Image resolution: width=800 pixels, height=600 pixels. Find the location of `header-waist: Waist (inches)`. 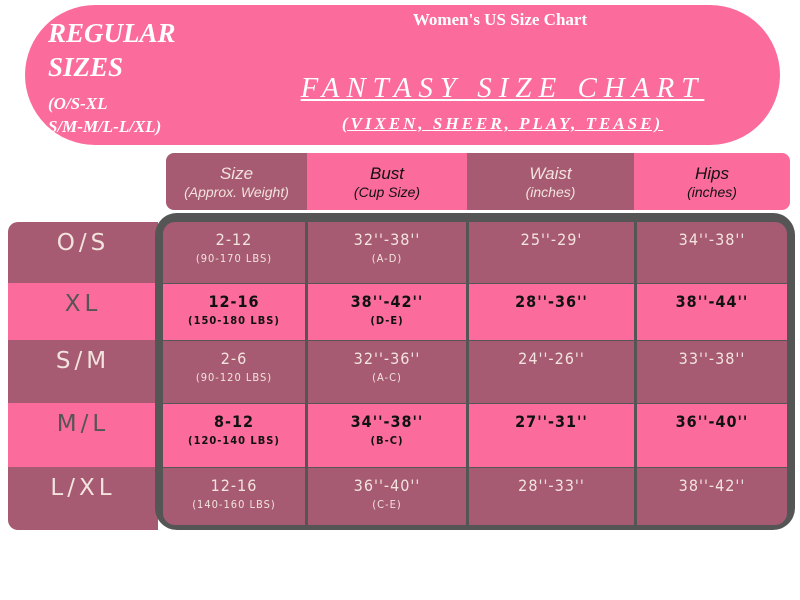

header-waist: Waist (inches) is located at coordinates (550, 181).